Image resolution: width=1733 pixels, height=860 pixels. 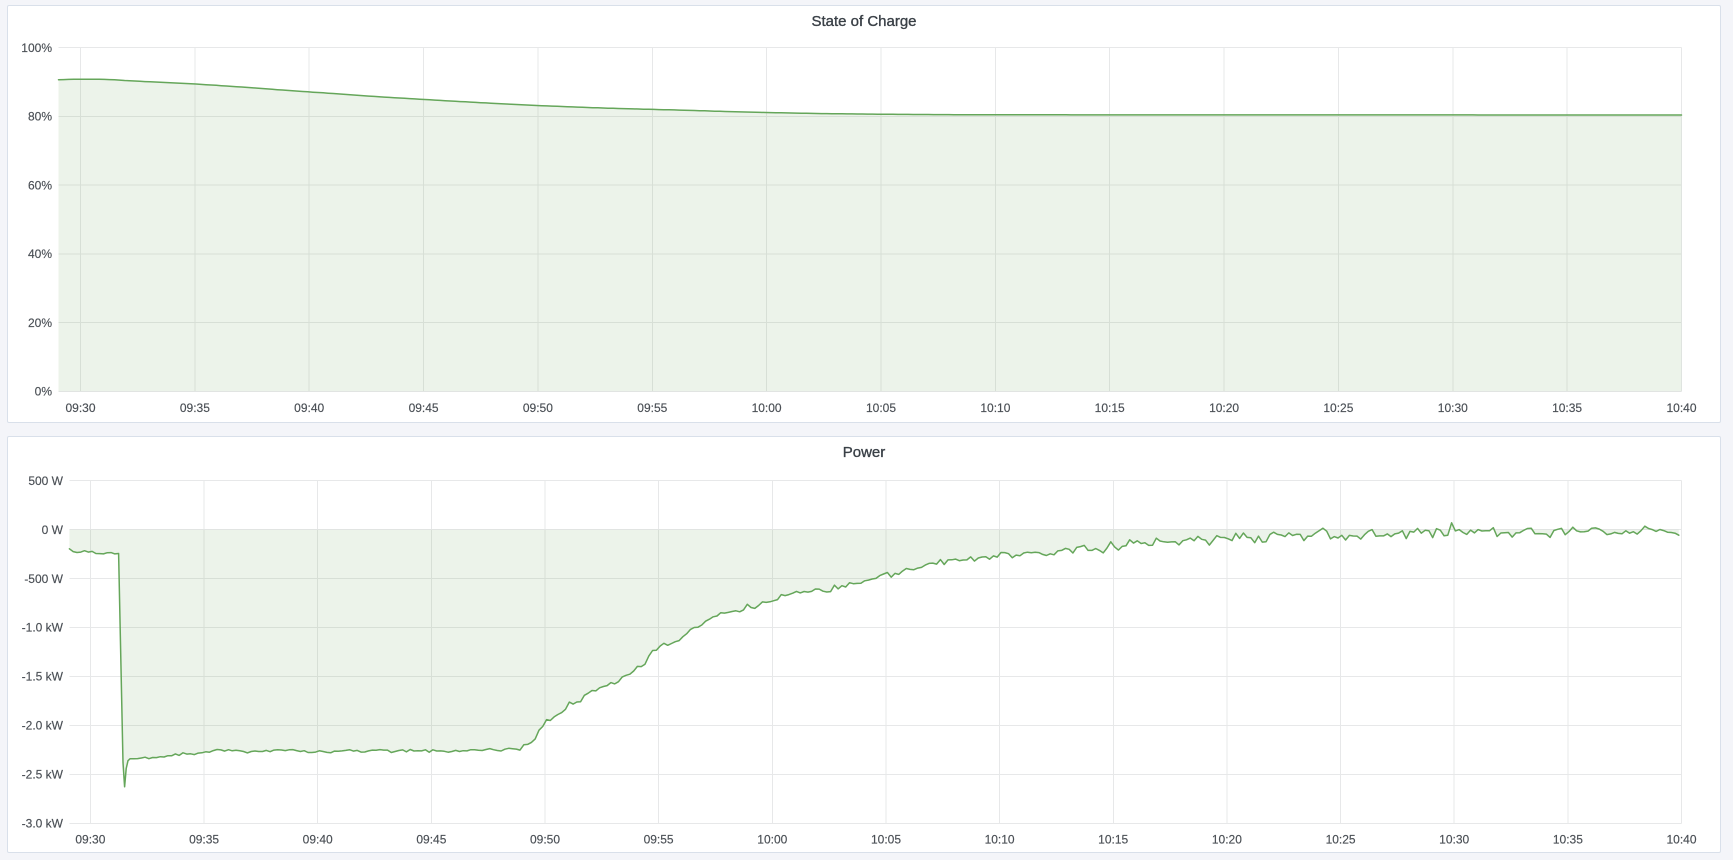 What do you see at coordinates (45, 481) in the screenshot?
I see `svg-text: 500 W` at bounding box center [45, 481].